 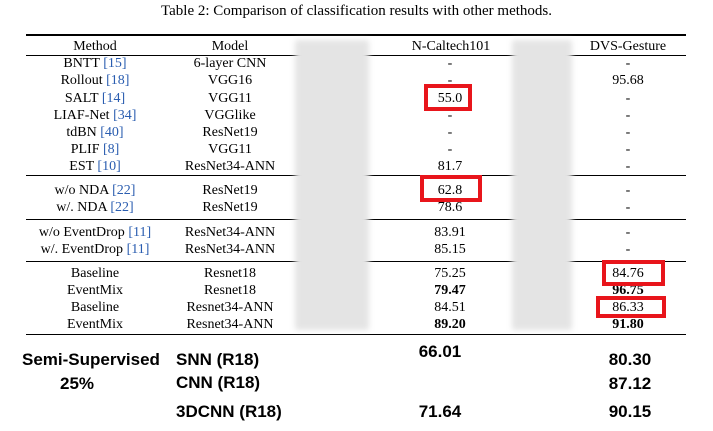 What do you see at coordinates (628, 324) in the screenshot?
I see `dvs-cell: 91.80` at bounding box center [628, 324].